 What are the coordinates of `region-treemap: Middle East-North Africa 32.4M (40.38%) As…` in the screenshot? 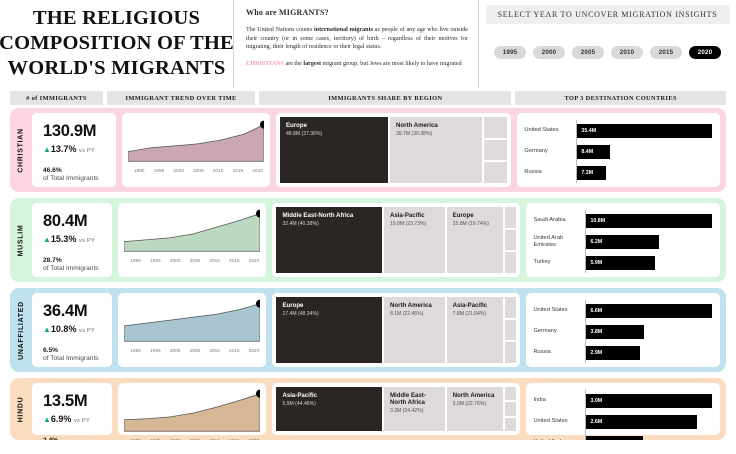 It's located at (396, 240).